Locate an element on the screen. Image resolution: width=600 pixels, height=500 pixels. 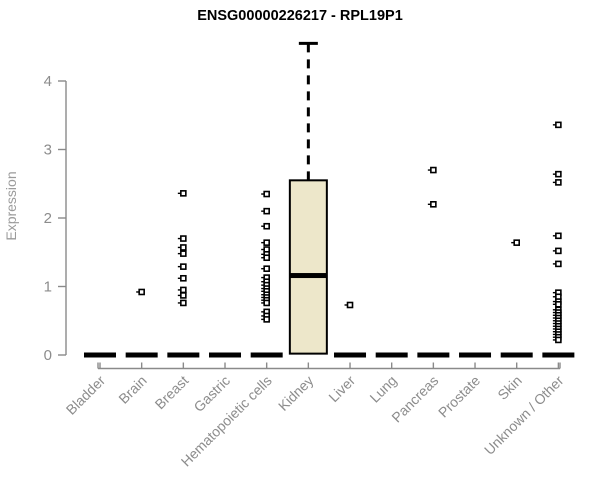
iqr-box is located at coordinates (308, 267).